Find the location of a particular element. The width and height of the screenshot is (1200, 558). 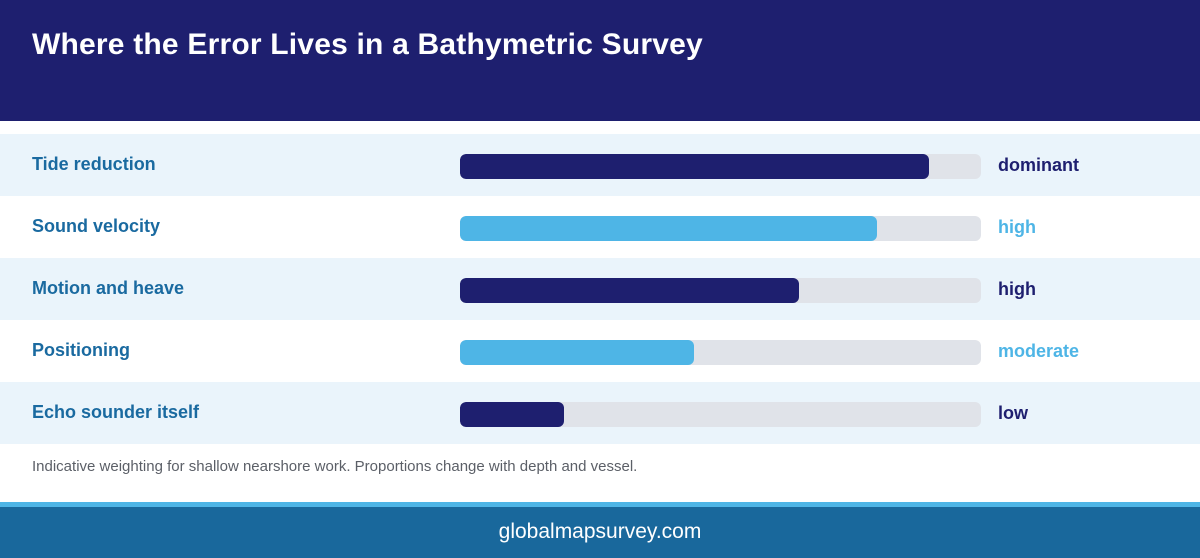

value-label: dominant is located at coordinates (1038, 165).